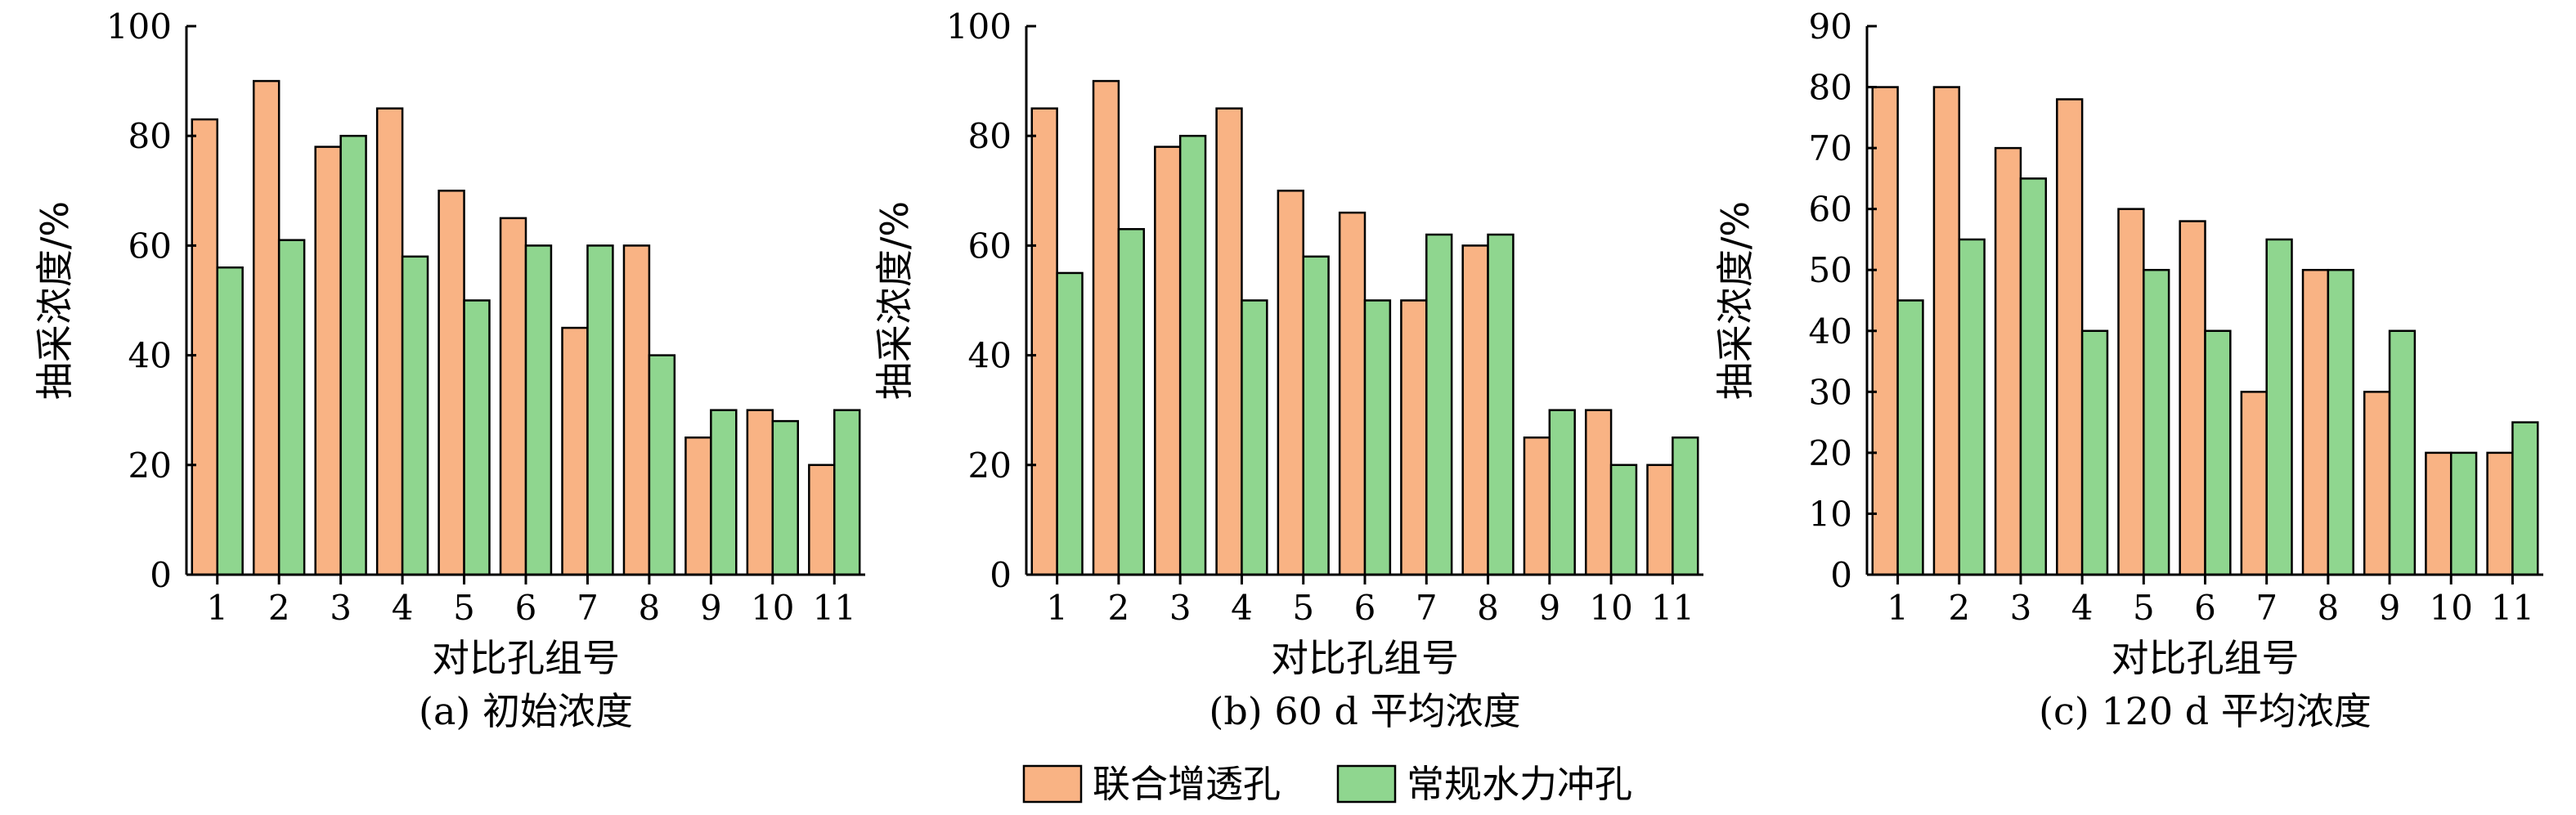  What do you see at coordinates (588, 608) in the screenshot?
I see `x-tick-label-0-6: 7` at bounding box center [588, 608].